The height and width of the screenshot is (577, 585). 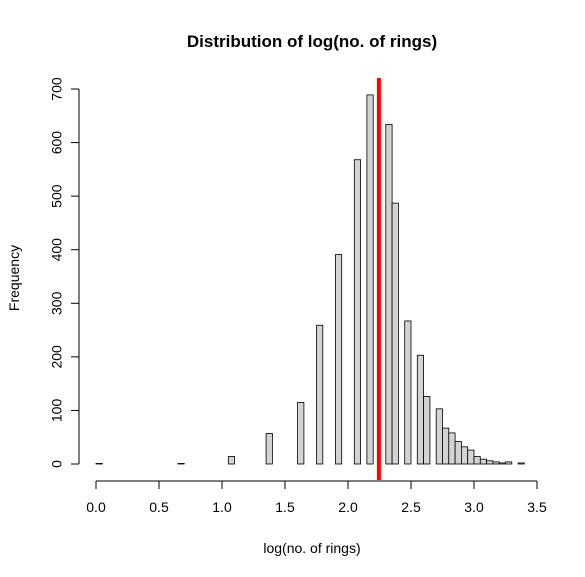 What do you see at coordinates (537, 507) in the screenshot?
I see `x-tick-label: 3.5` at bounding box center [537, 507].